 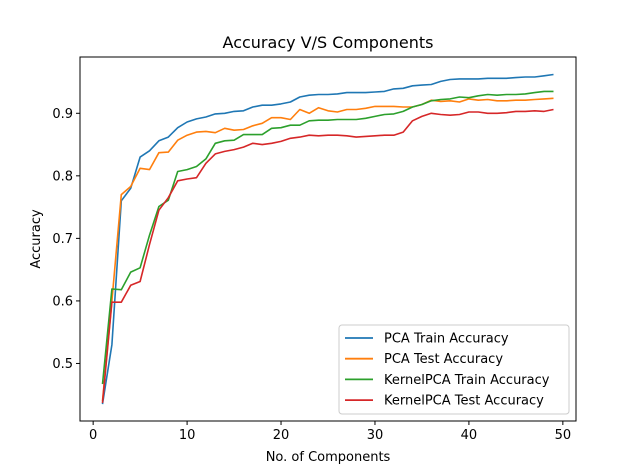 I want to click on legend-label-1: PCA Train Accuracy, so click(x=446, y=339).